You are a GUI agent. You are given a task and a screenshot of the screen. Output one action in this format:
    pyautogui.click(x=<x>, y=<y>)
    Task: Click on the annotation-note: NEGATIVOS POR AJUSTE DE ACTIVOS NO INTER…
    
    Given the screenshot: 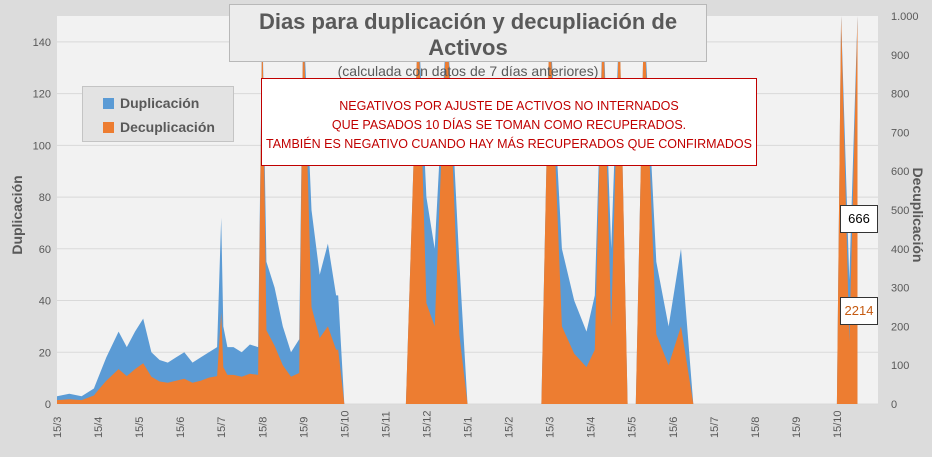 What is the action you would take?
    pyautogui.click(x=509, y=122)
    